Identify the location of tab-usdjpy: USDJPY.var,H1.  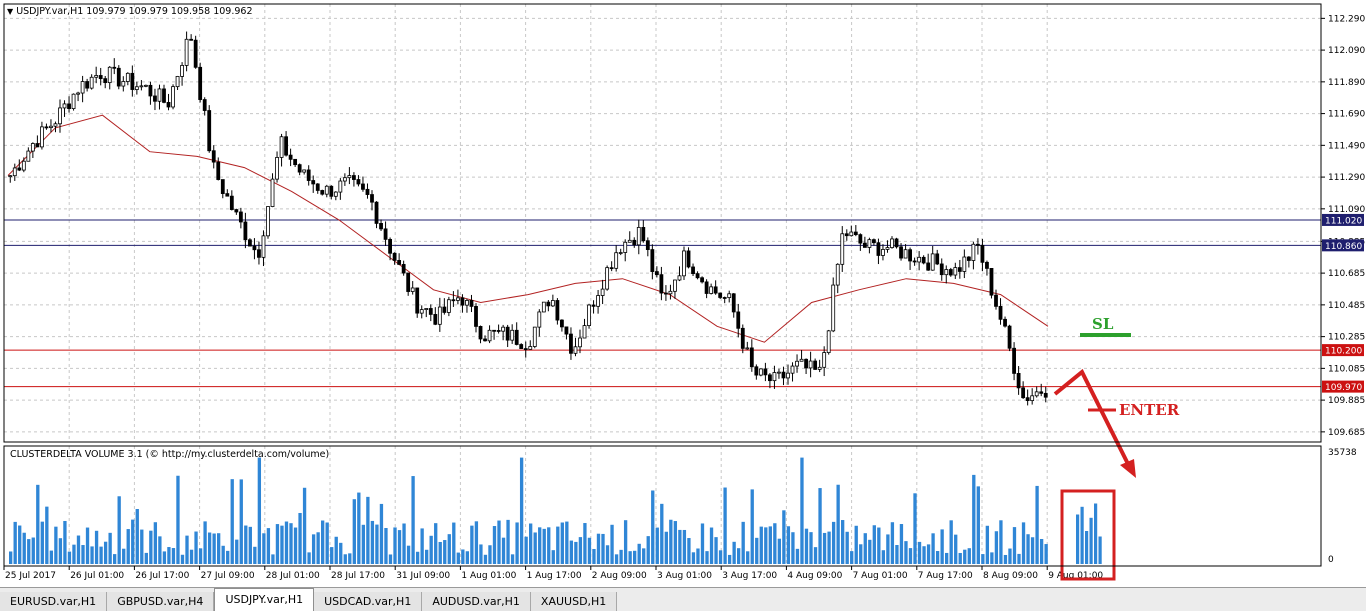
(264, 599).